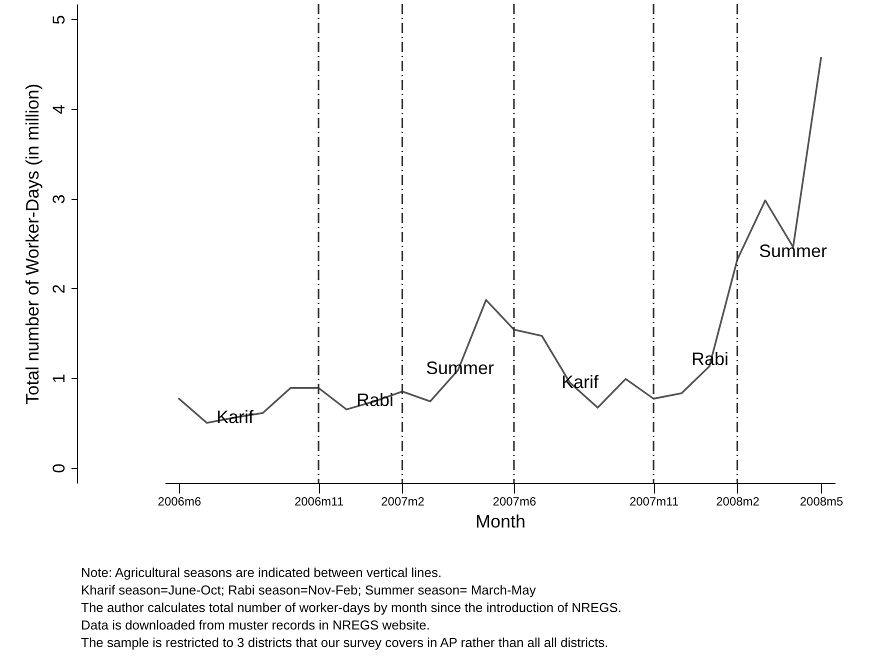  Describe the element at coordinates (59, 199) in the screenshot. I see `y-tick-label: 3` at that location.